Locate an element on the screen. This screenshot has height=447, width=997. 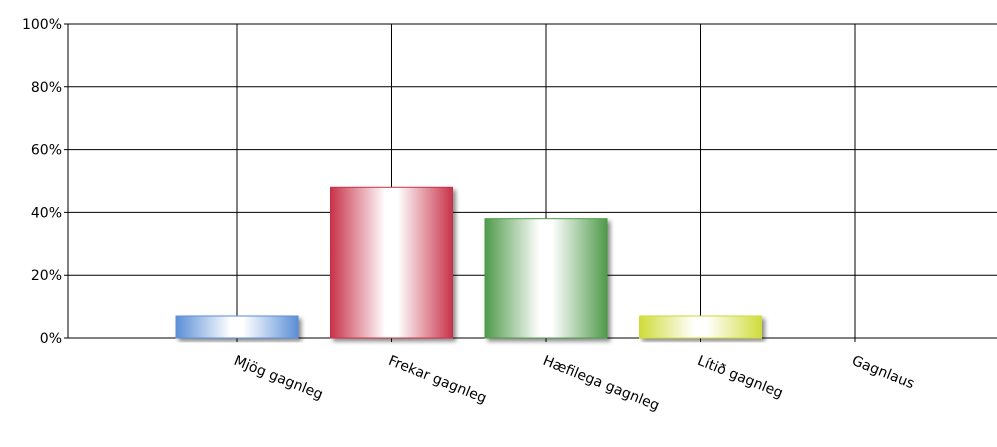
y-tick-label: 20% is located at coordinates (46, 276).